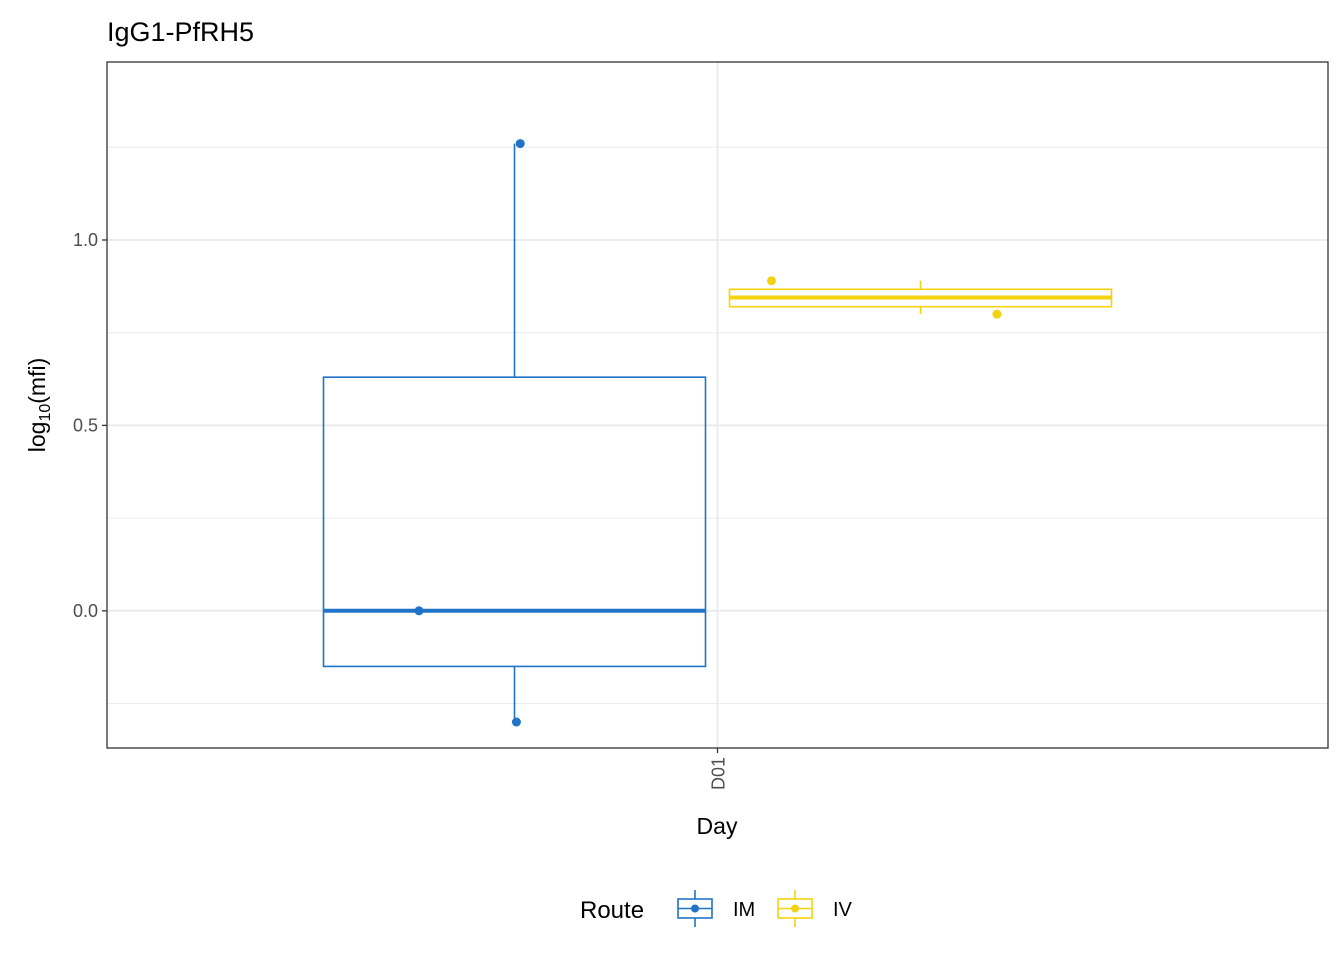 The height and width of the screenshot is (960, 1344). What do you see at coordinates (843, 910) in the screenshot?
I see `legend-label: IV` at bounding box center [843, 910].